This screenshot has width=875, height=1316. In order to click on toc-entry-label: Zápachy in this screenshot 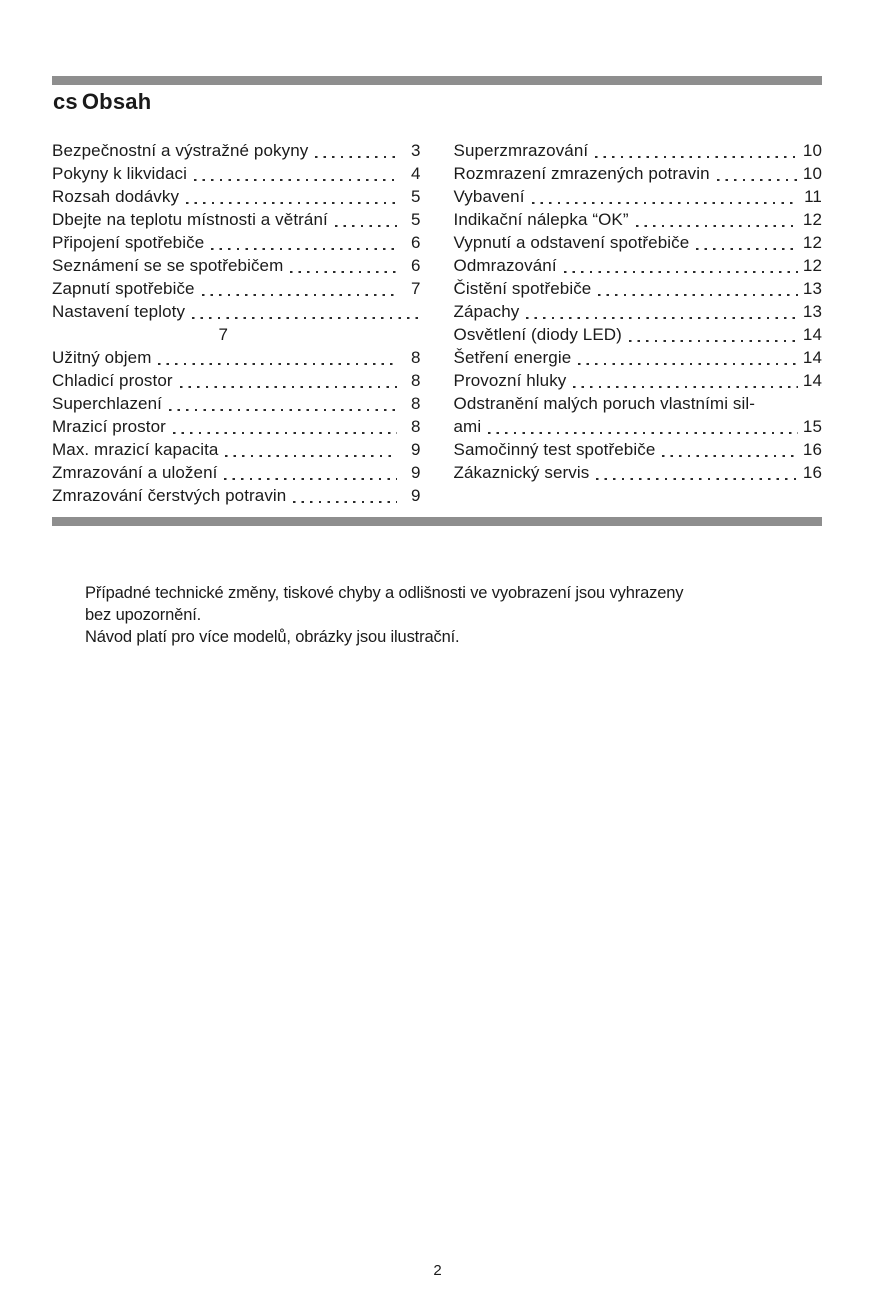, I will do `click(486, 311)`.